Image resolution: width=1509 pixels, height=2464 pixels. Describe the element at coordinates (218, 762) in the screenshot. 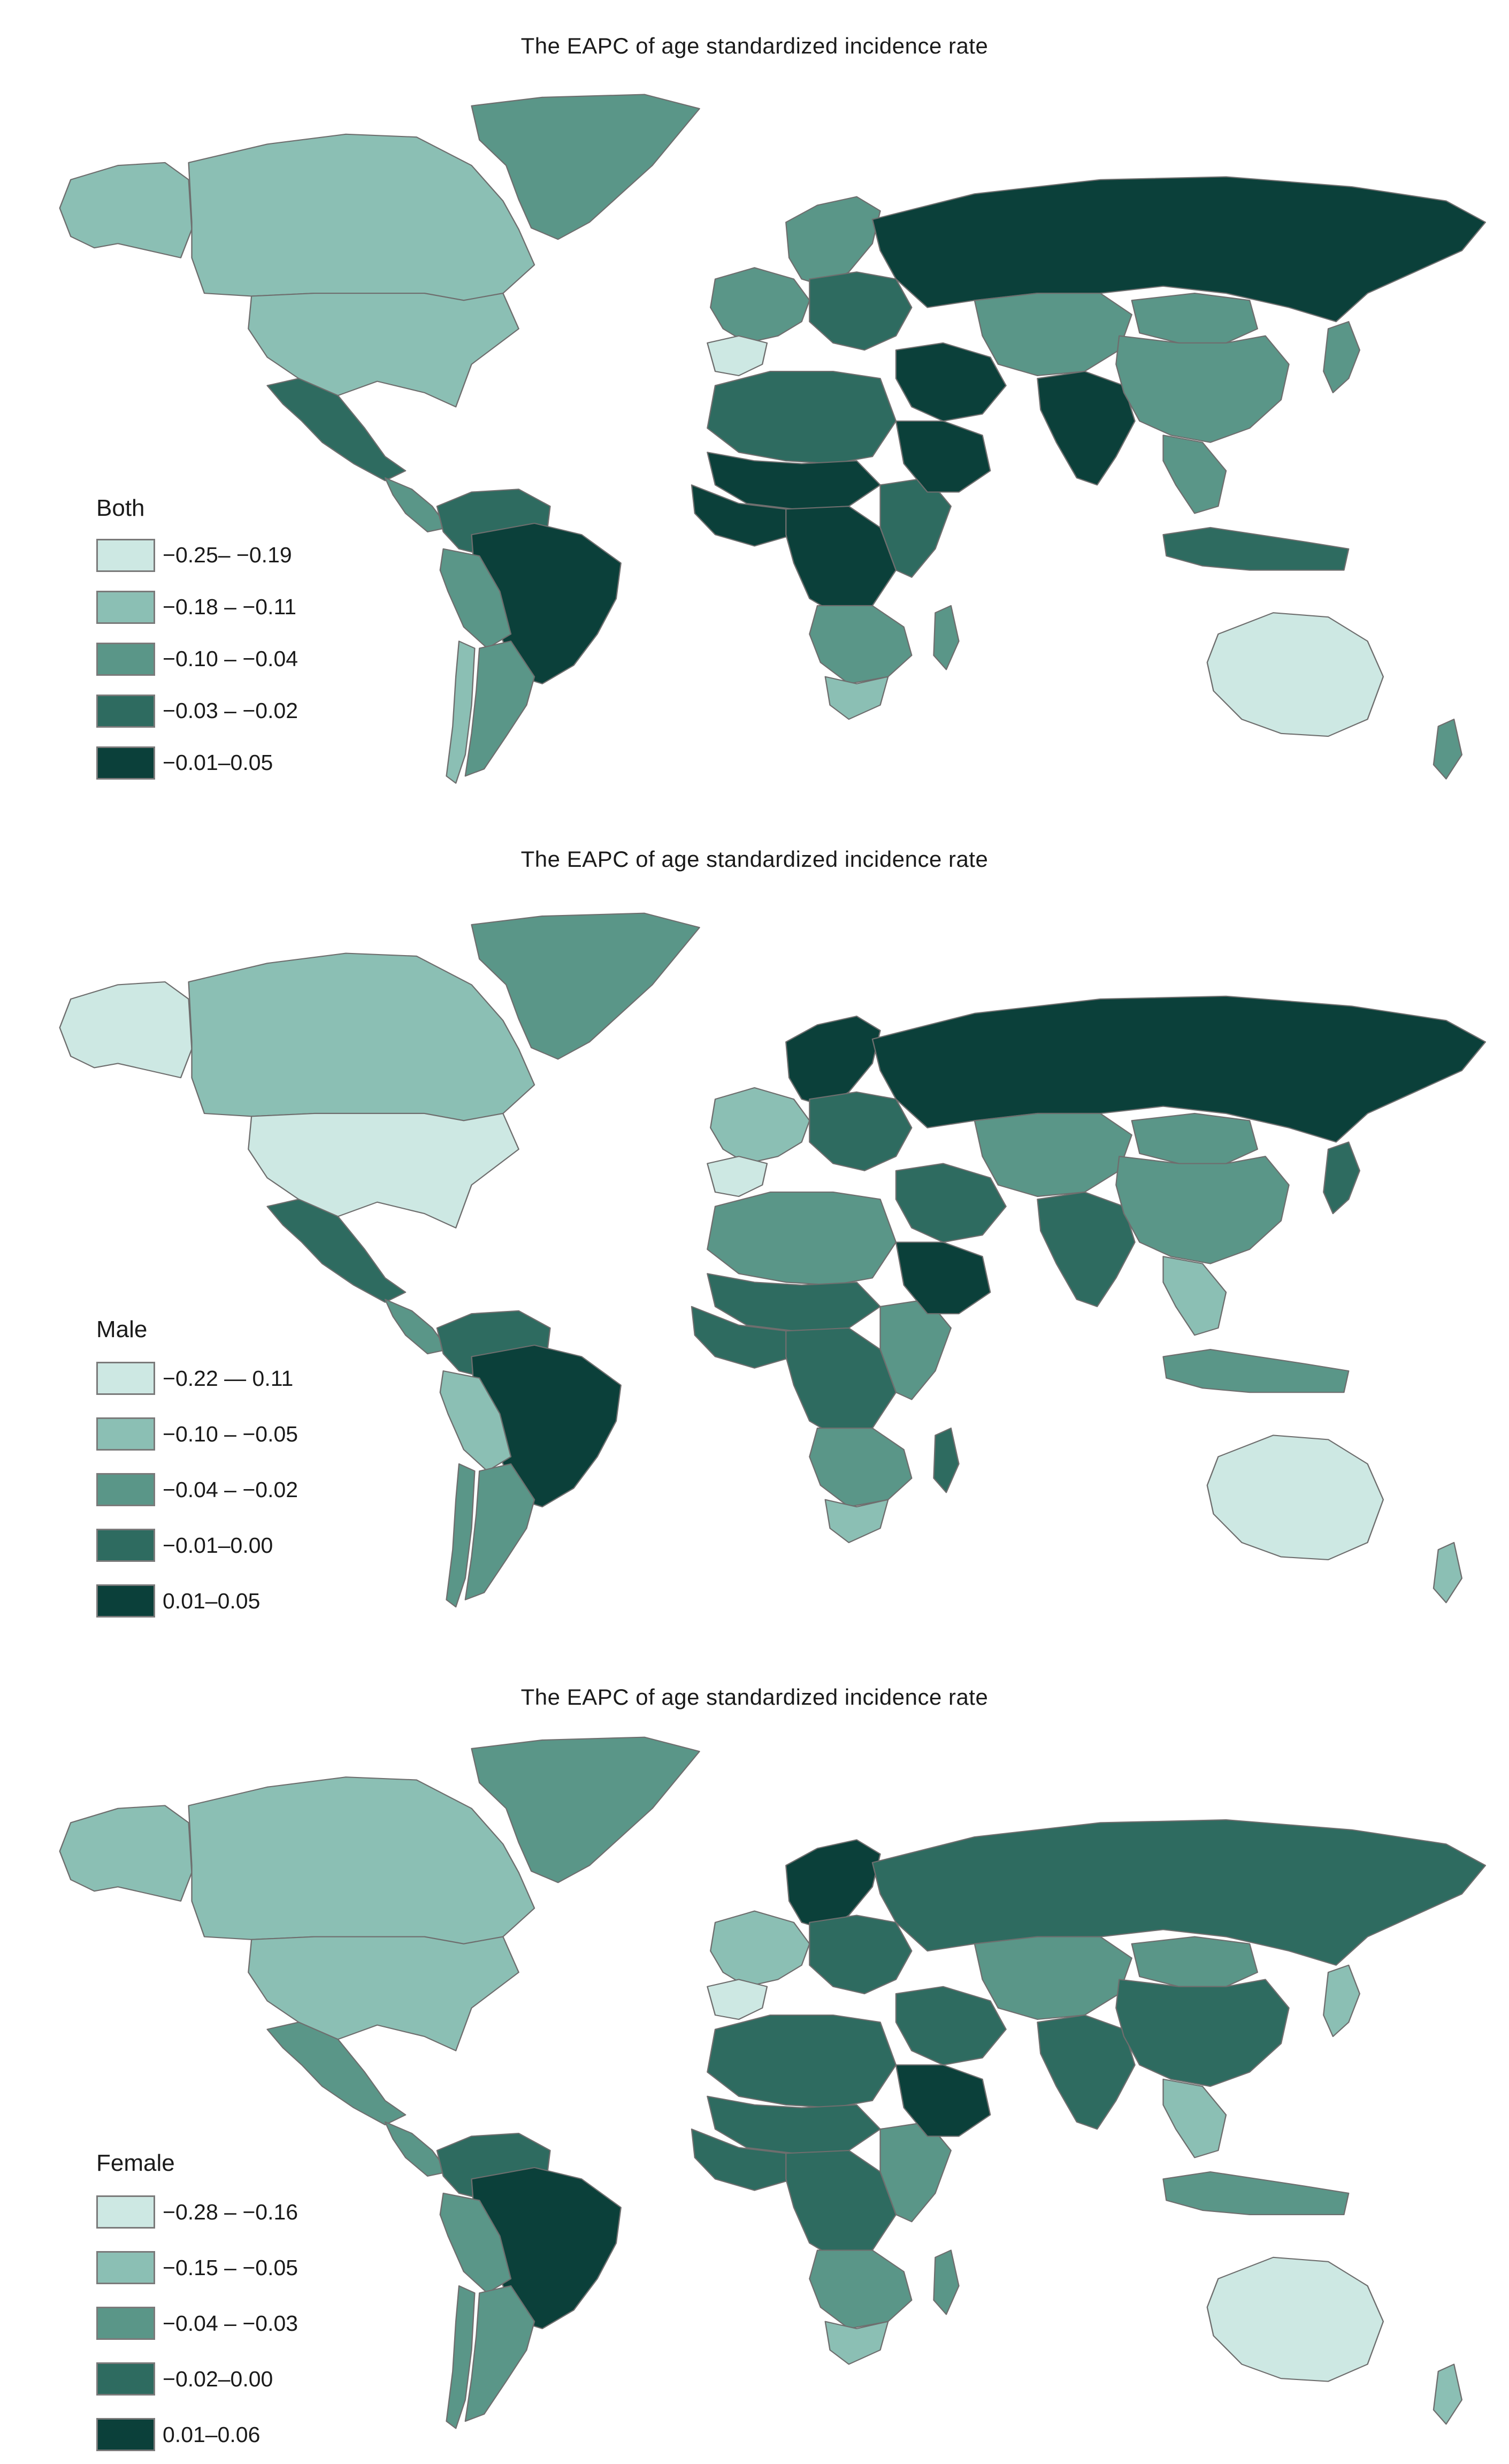

I see `legend-label: −0.01–0.05` at that location.